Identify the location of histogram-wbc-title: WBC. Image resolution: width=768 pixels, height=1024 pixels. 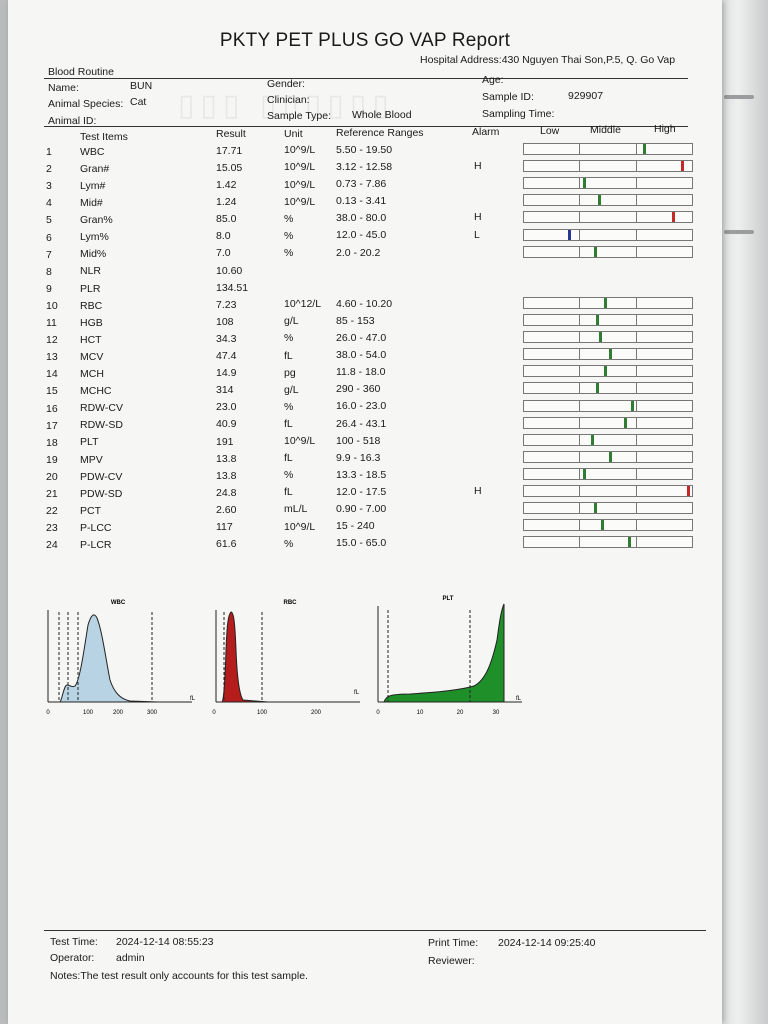
(118, 603).